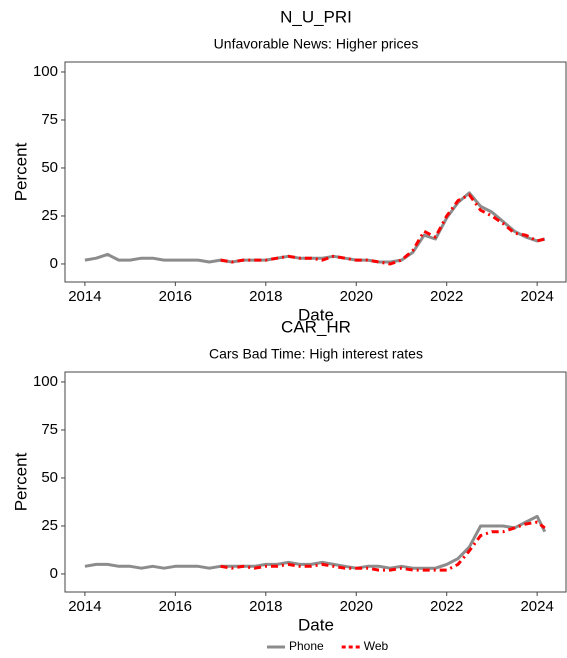 Image resolution: width=567 pixels, height=658 pixels. What do you see at coordinates (306, 646) in the screenshot?
I see `legend-label: Phone` at bounding box center [306, 646].